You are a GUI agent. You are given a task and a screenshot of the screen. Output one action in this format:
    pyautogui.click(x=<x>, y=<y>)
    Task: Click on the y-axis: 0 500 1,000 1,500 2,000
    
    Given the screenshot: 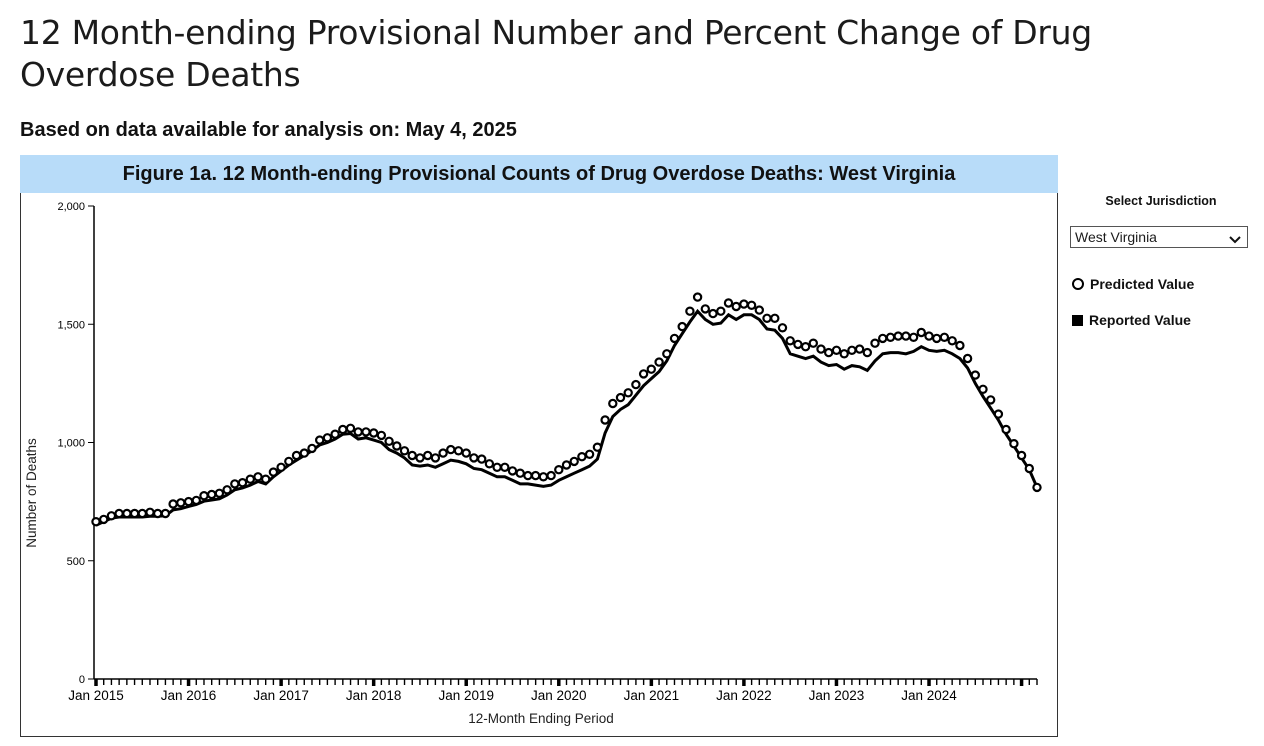 What is the action you would take?
    pyautogui.click(x=76, y=443)
    